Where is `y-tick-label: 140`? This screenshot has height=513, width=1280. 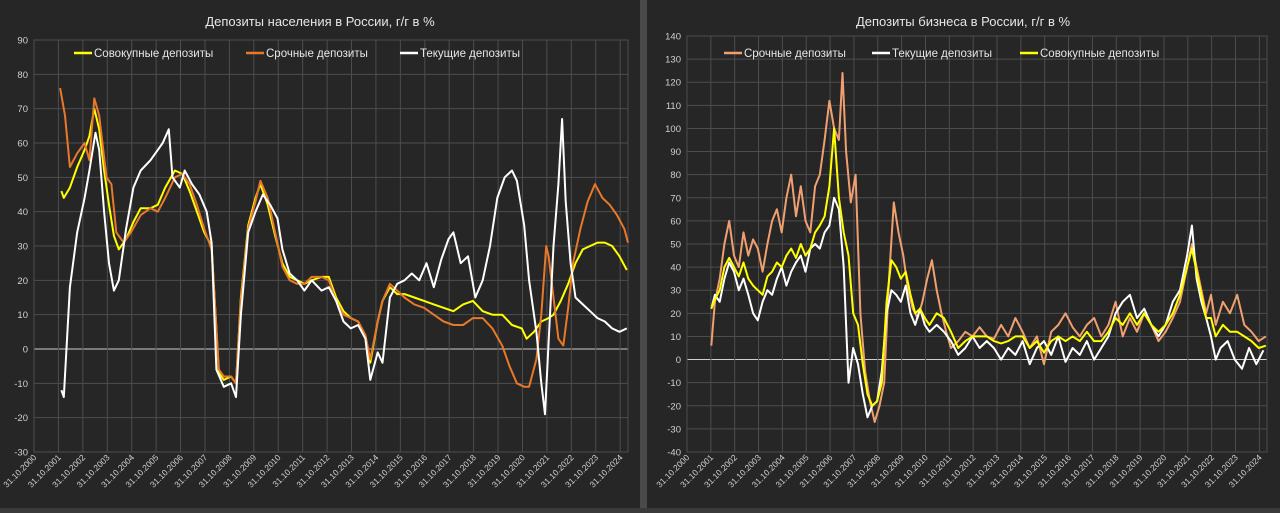 y-tick-label: 140 is located at coordinates (673, 37).